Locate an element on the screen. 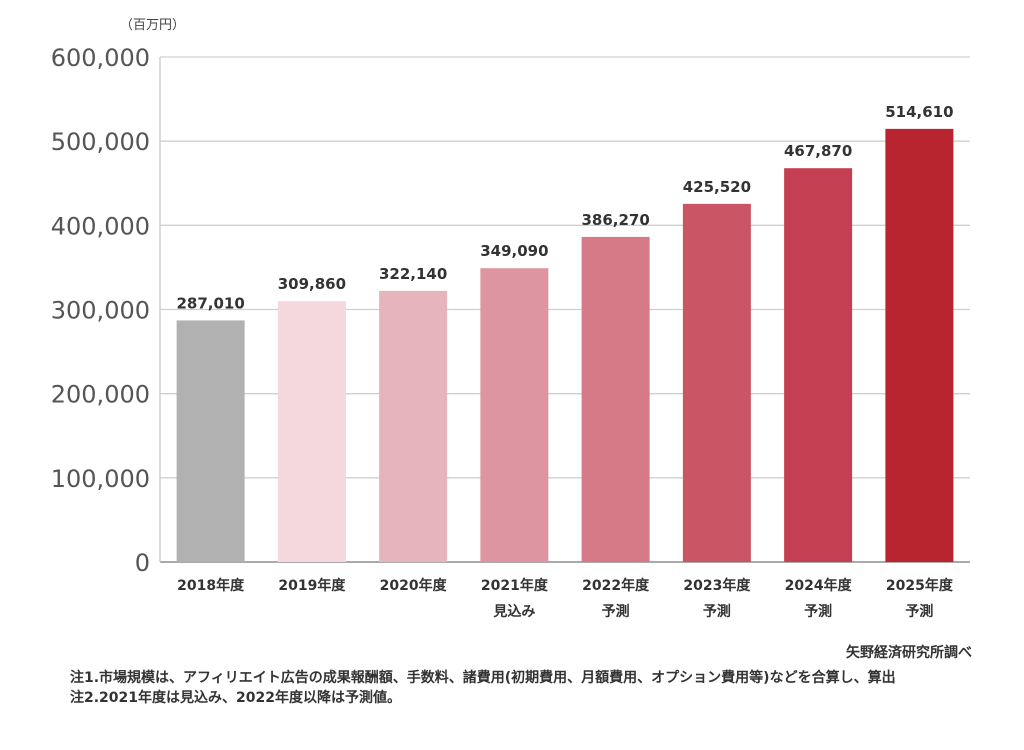 This screenshot has width=1024, height=750. y-tick-label: 300,000 is located at coordinates (100, 311).